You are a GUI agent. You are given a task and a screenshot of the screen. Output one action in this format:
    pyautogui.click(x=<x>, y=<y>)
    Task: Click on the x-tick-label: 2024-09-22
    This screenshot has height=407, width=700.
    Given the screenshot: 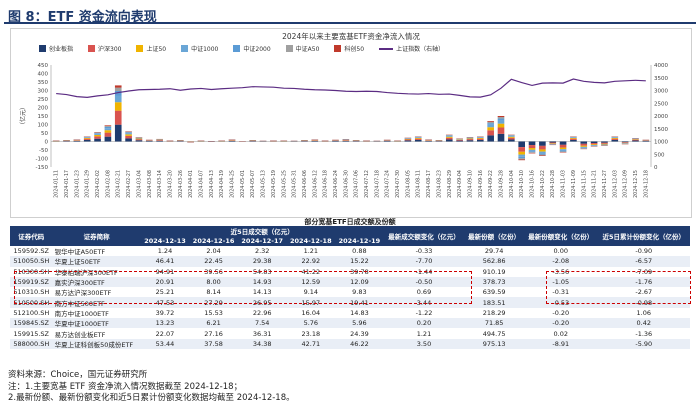 What is the action you would take?
    pyautogui.click(x=491, y=184)
    